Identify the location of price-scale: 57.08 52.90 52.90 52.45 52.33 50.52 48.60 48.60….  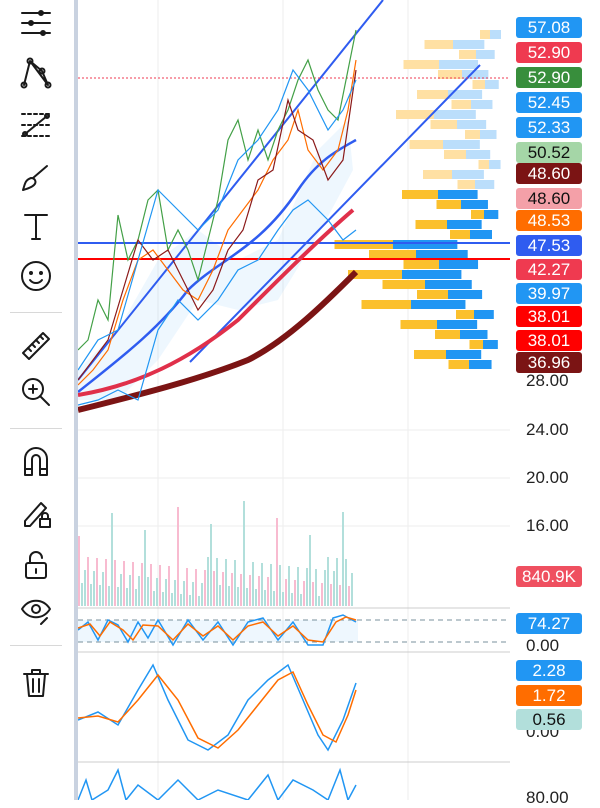
(555, 403).